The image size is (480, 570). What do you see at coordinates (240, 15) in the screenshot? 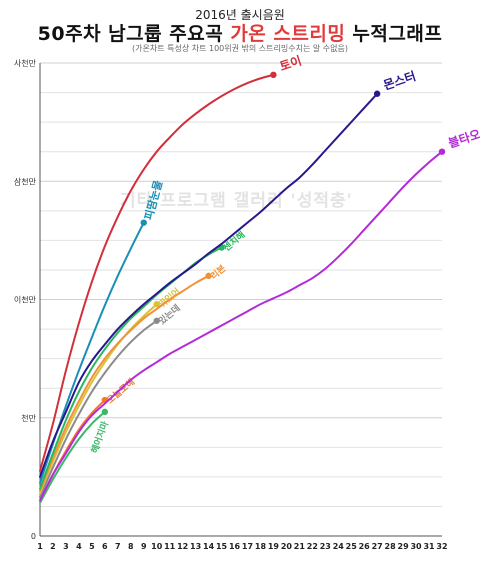
I see `chart-year-label: 2016년 출시음원` at bounding box center [240, 15].